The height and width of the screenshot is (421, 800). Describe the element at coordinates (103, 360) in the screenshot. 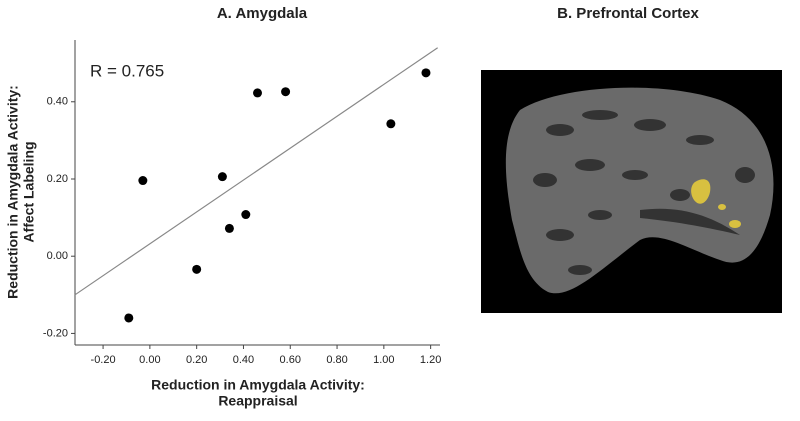

I see `x-tick-label: -0.20` at that location.